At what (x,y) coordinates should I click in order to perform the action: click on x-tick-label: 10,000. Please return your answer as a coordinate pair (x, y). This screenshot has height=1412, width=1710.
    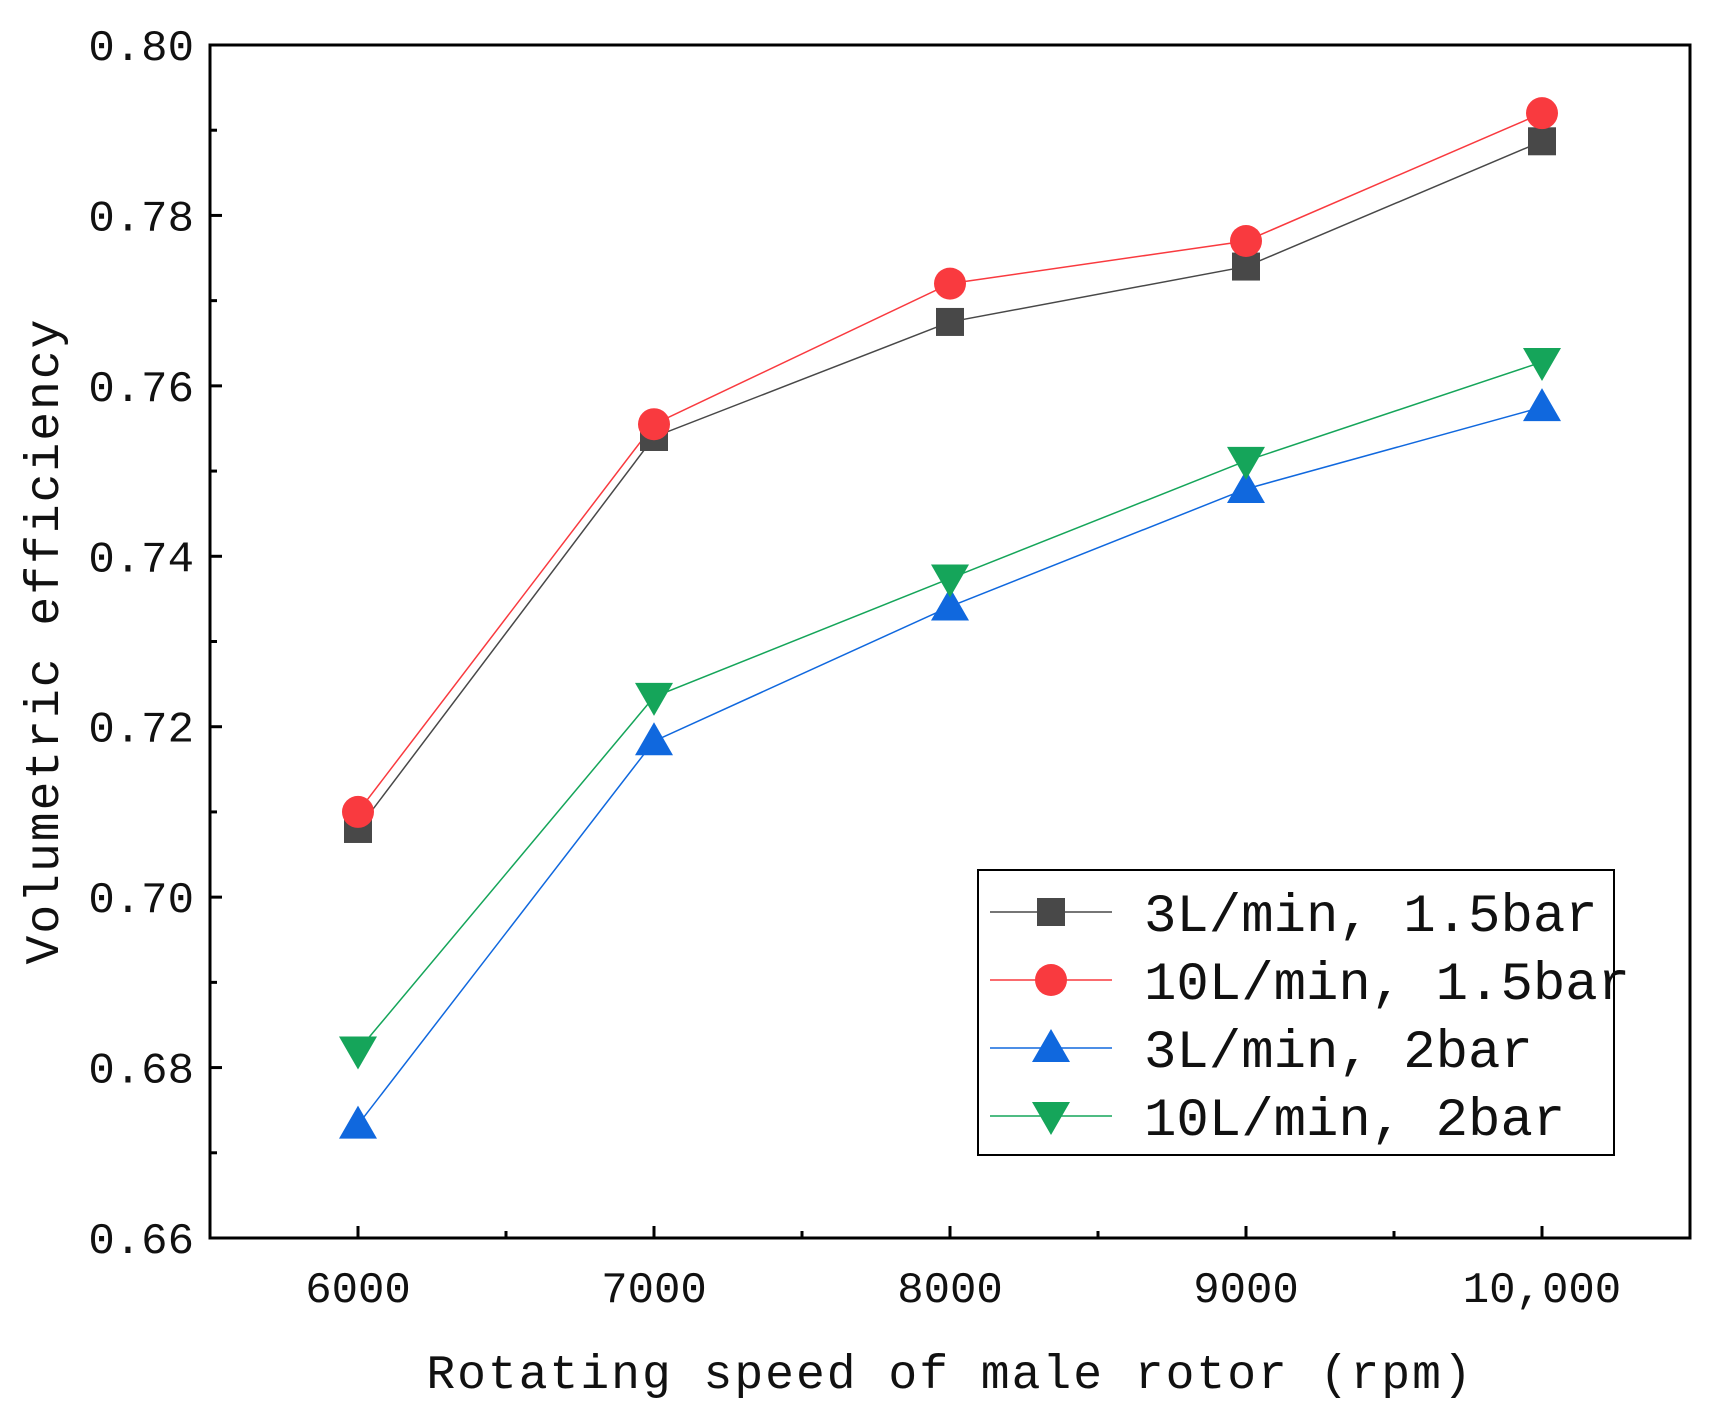
    Looking at the image, I should click on (1542, 1291).